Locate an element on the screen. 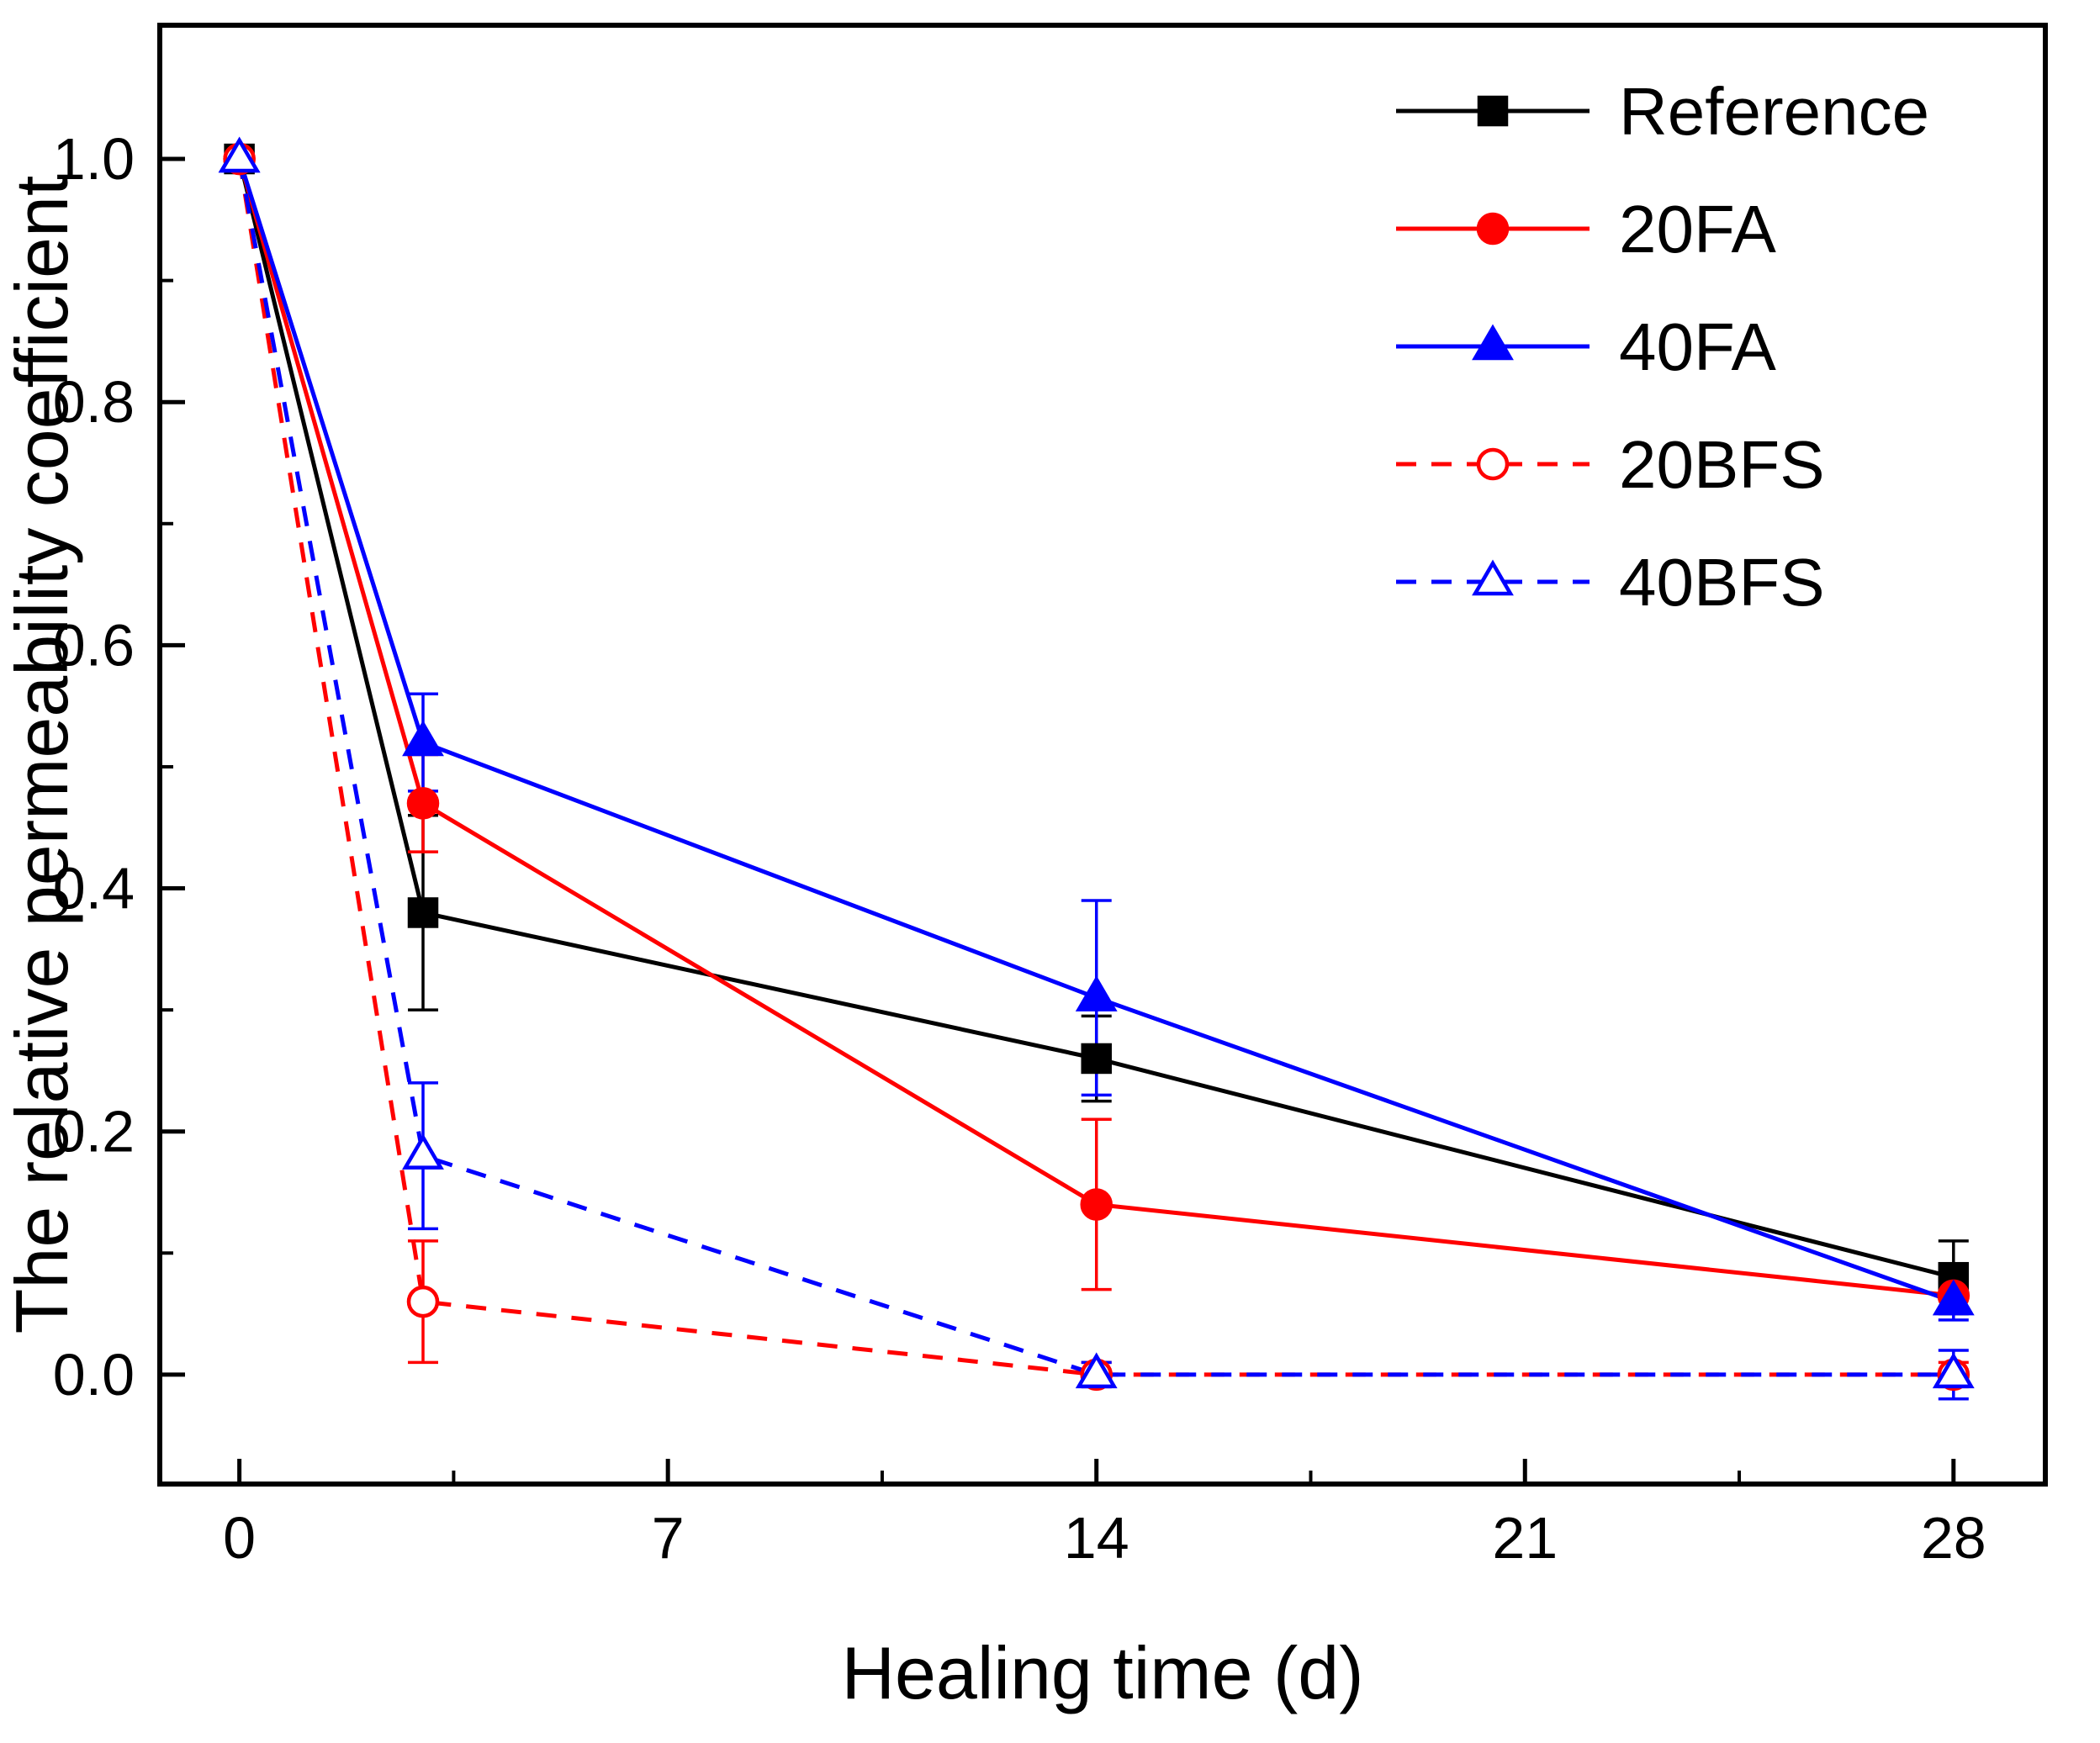  y-tick-label: 0.8 is located at coordinates (94, 402).